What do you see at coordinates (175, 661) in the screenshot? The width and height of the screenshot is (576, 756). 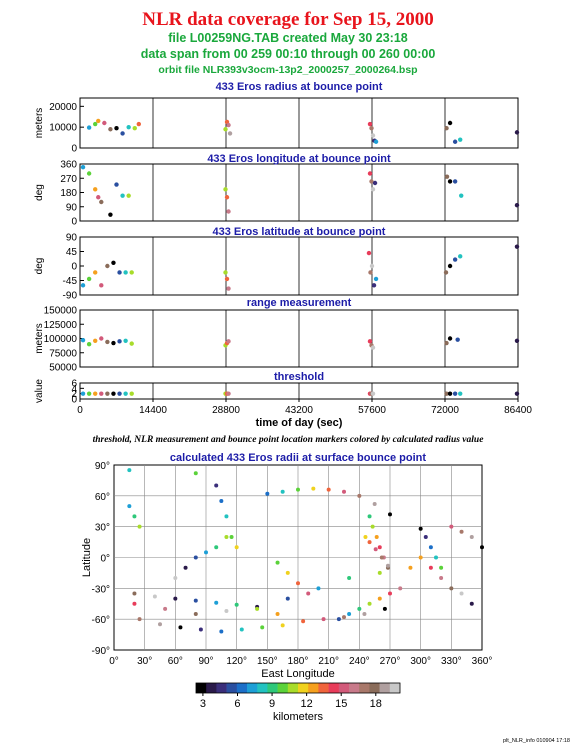 I see `map-x-tick-label: 60°` at bounding box center [175, 661].